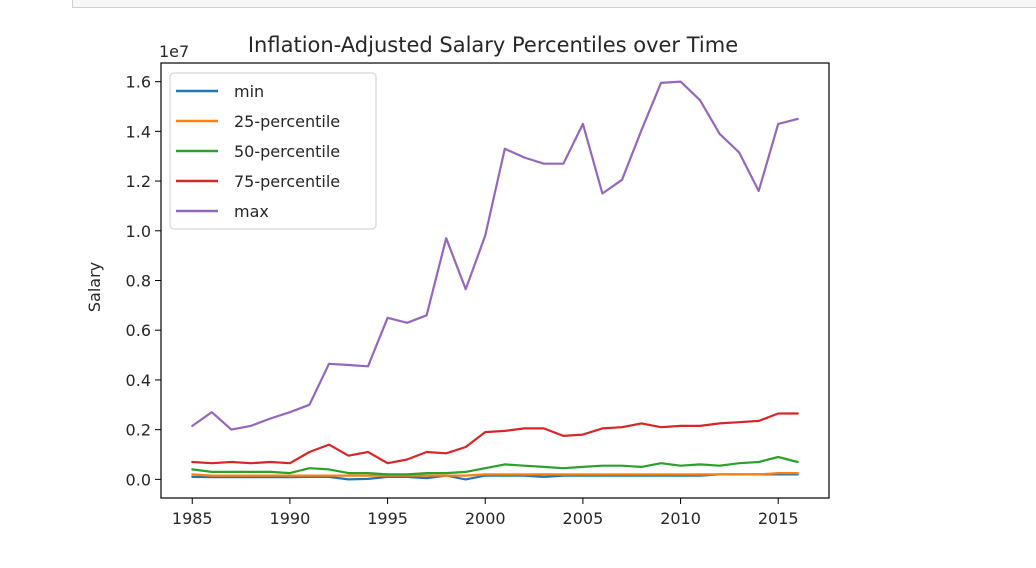 The width and height of the screenshot is (1036, 568). What do you see at coordinates (138, 82) in the screenshot?
I see `y-tick-label: 1.6` at bounding box center [138, 82].